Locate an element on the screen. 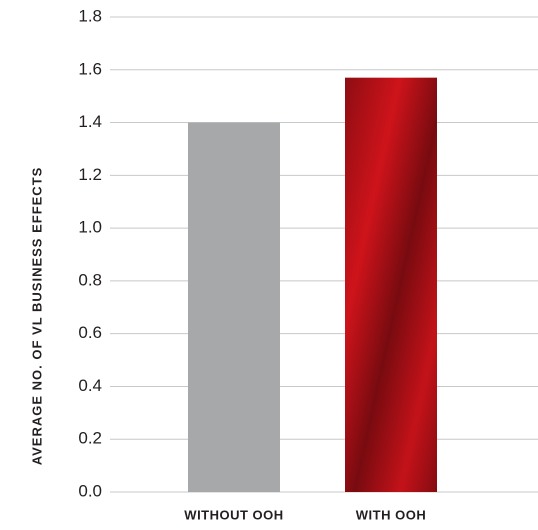  y-axis-label: AVERAGE NO. OF VL BUSINESS EFFECTS is located at coordinates (36, 316).